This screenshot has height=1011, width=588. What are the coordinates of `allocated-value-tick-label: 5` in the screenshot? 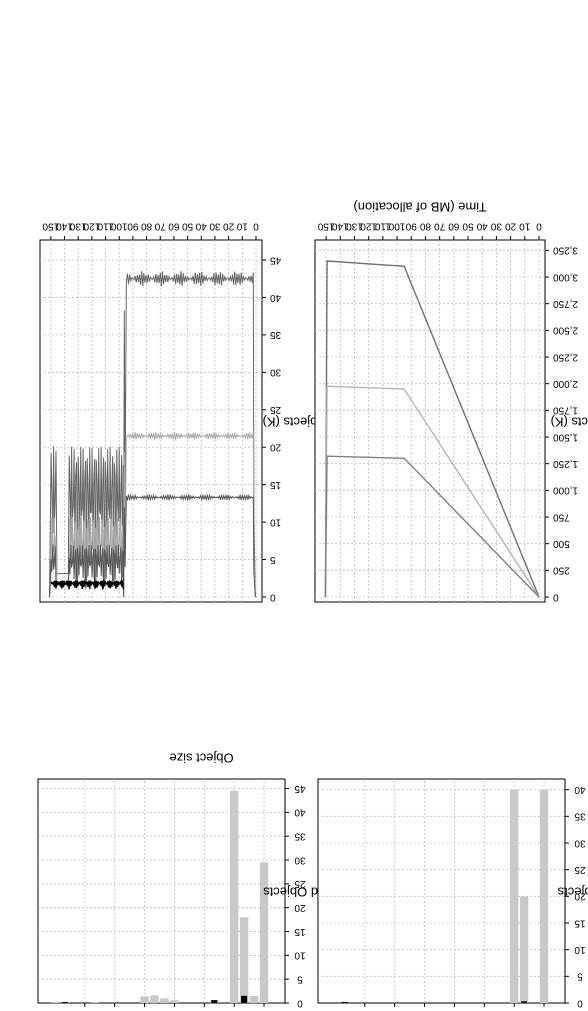 It's located at (300, 979).